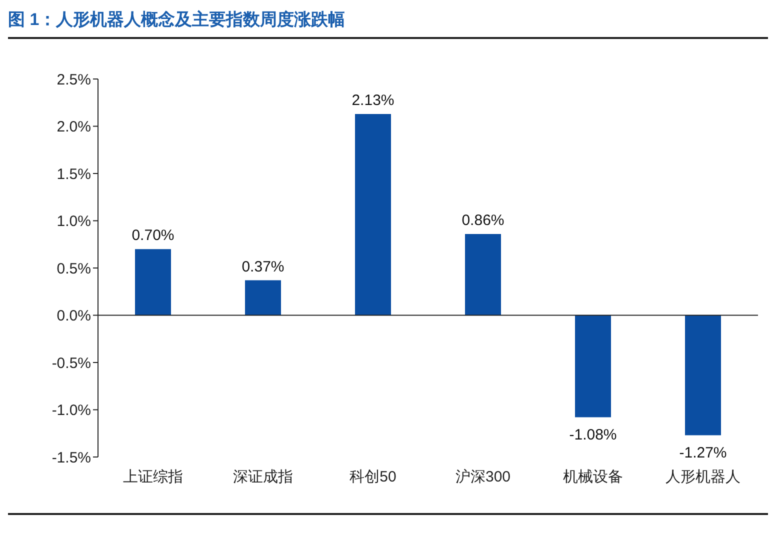  Describe the element at coordinates (73, 221) in the screenshot. I see `y-tick-label: 1.0%` at that location.